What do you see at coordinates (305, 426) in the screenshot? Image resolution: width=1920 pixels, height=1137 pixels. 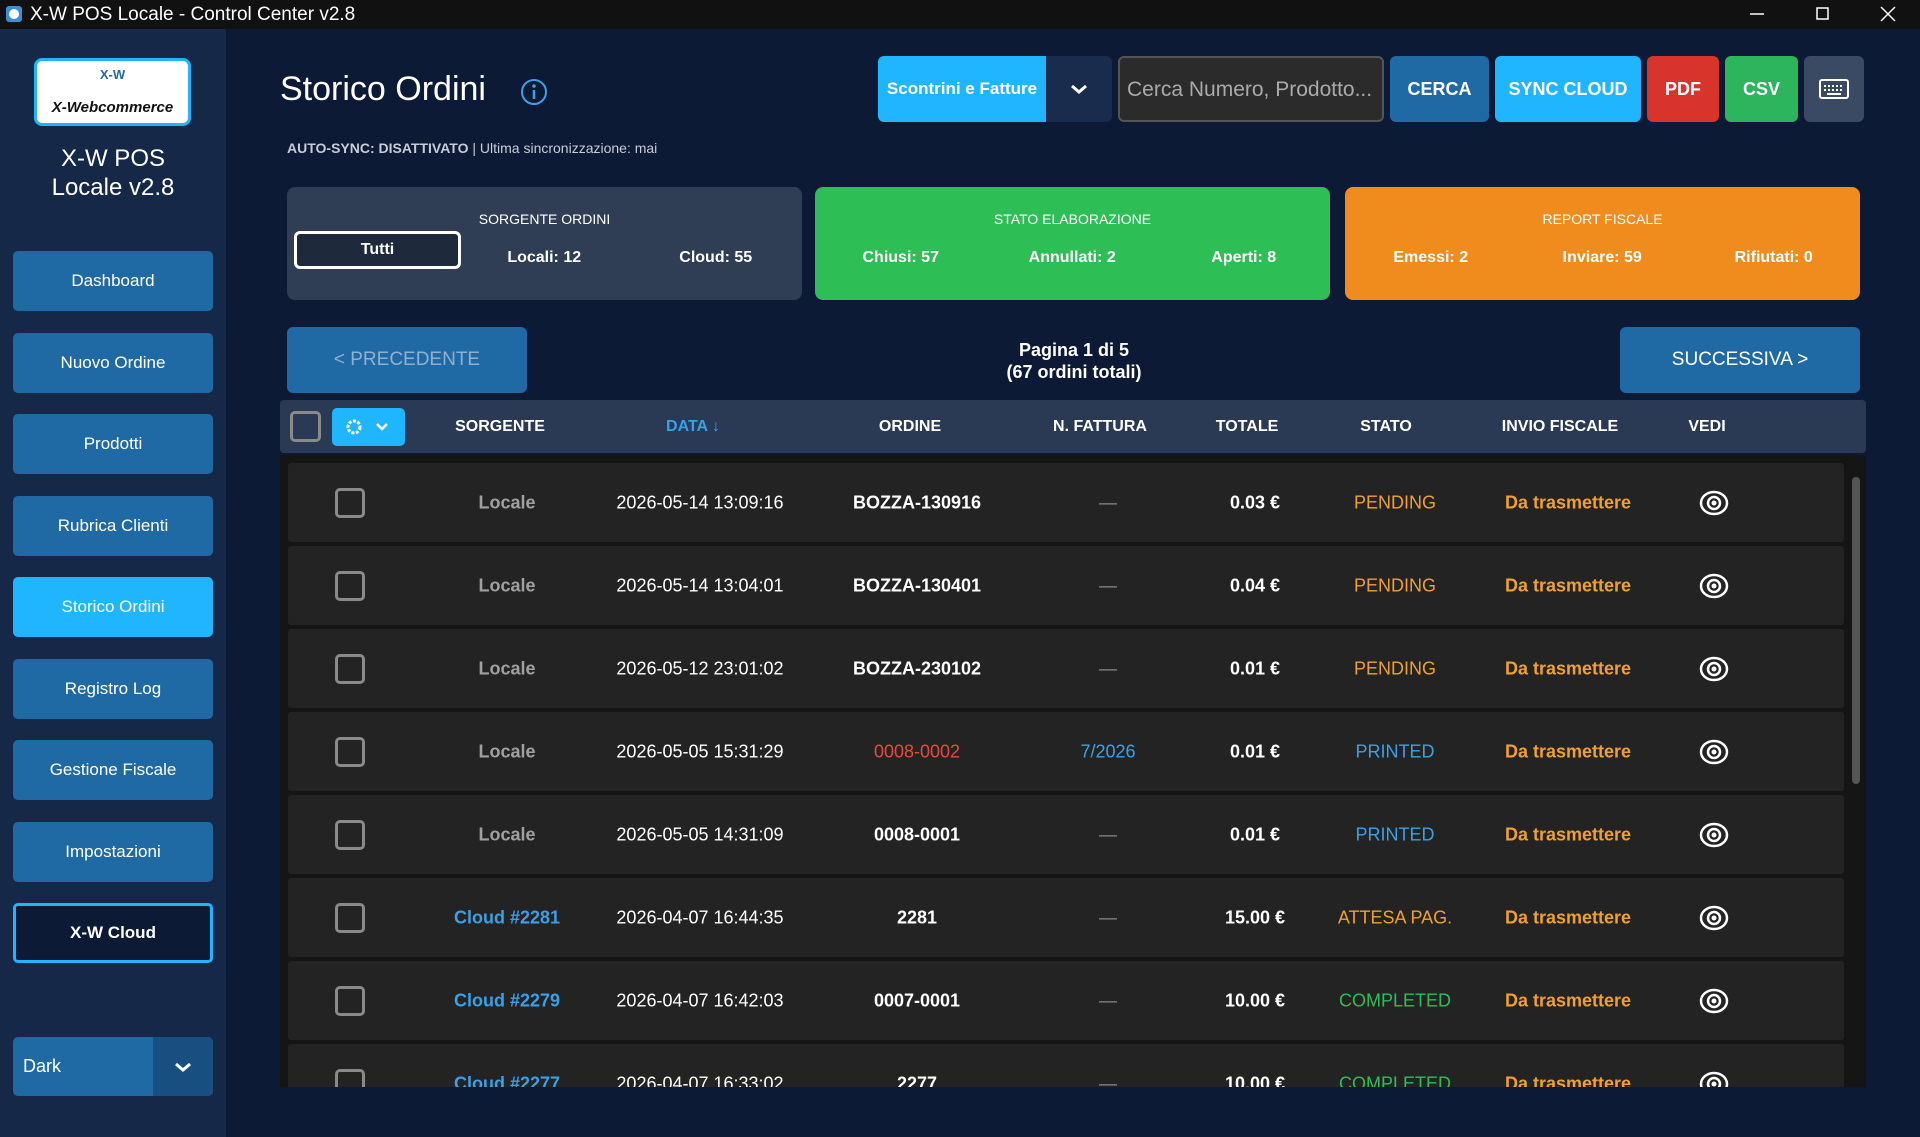 I see `select-all-checkbox` at bounding box center [305, 426].